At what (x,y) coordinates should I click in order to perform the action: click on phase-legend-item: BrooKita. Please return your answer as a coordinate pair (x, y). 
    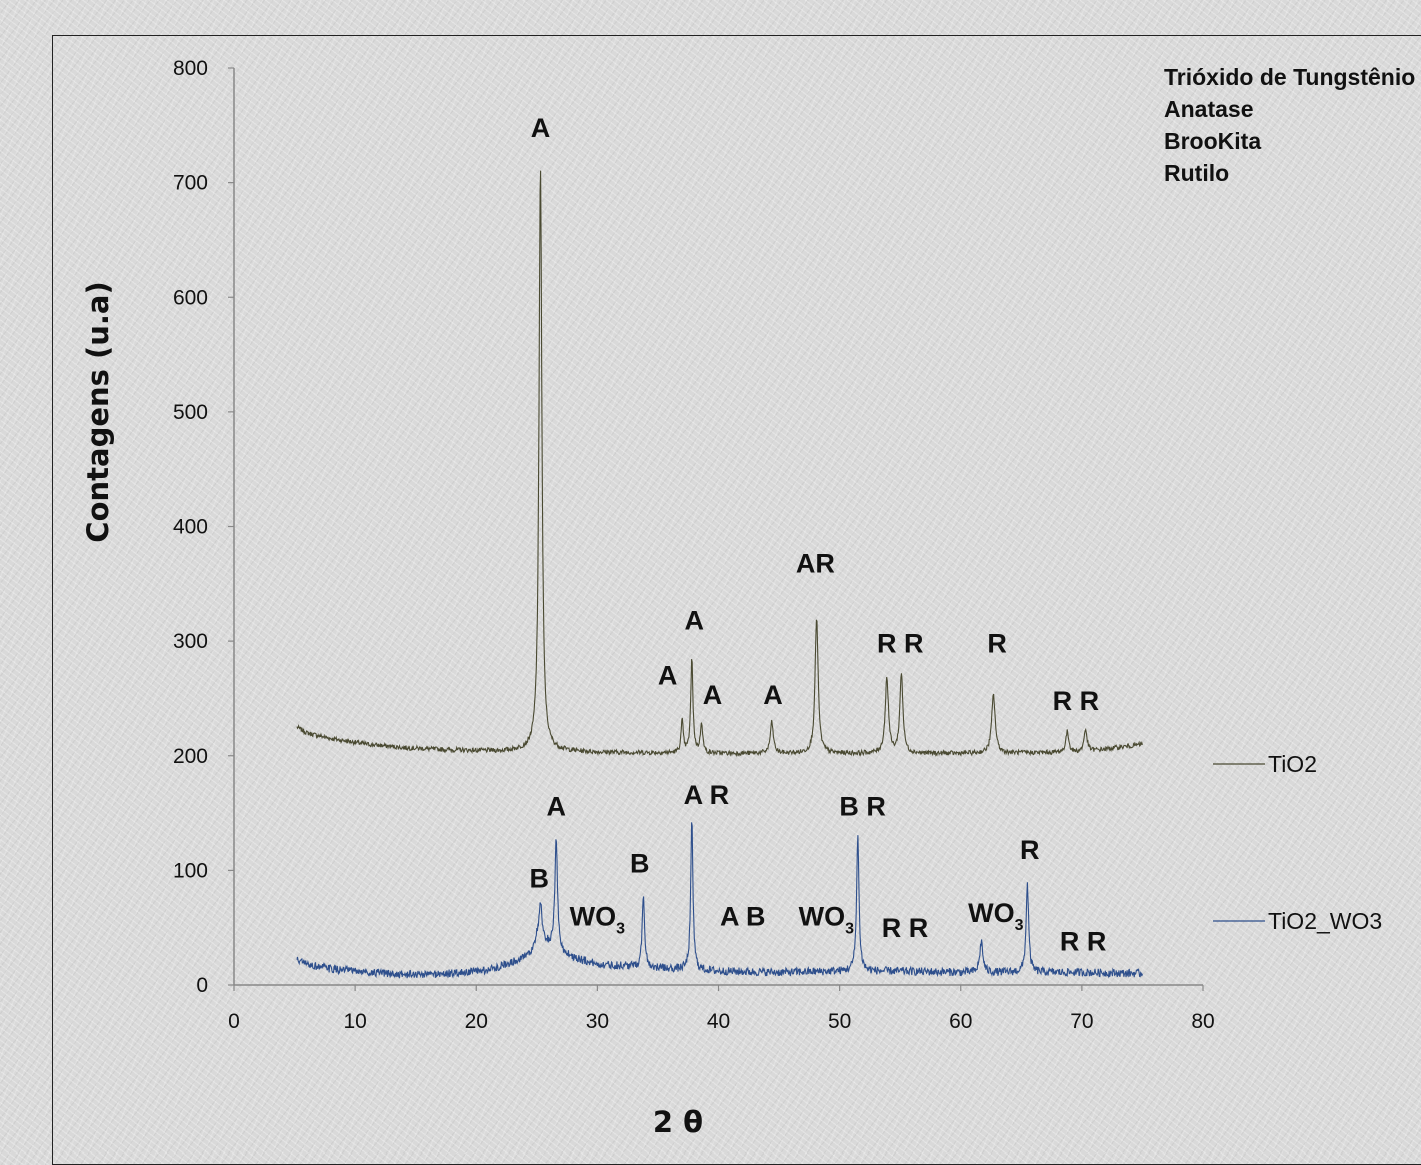
    Looking at the image, I should click on (1212, 141).